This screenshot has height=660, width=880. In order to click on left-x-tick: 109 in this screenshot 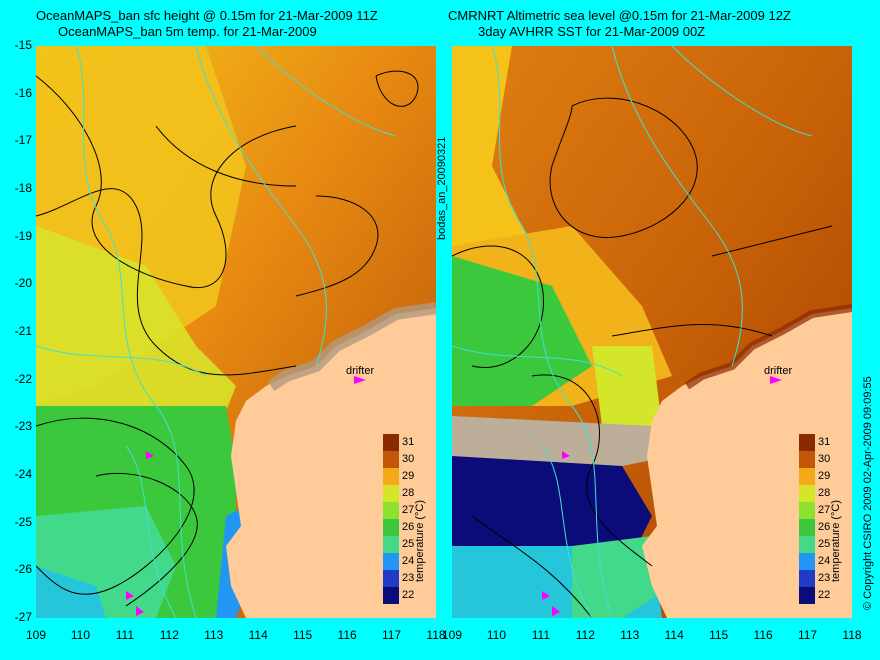, I will do `click(36, 635)`.